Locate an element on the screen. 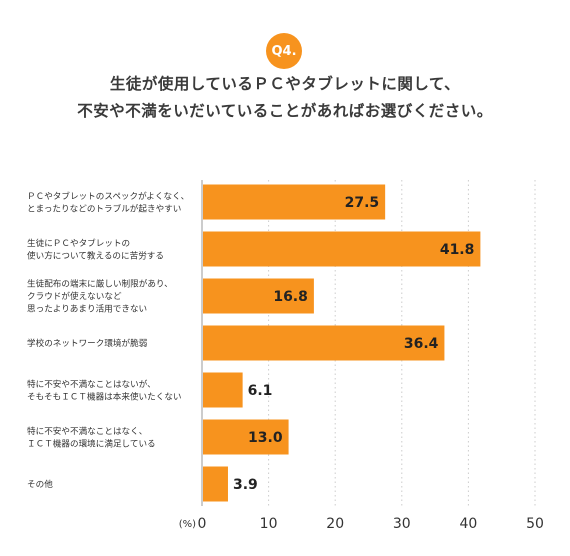  category-label-line: 生徒にＰＣやタブレットの is located at coordinates (78, 243).